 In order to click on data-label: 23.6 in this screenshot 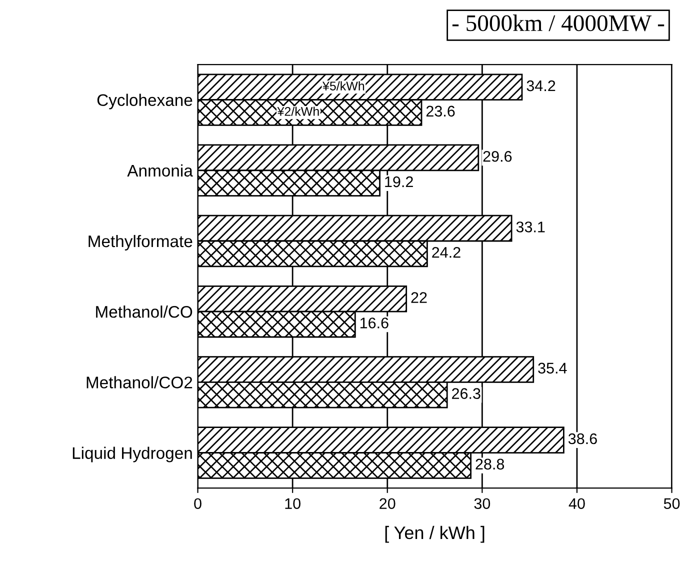, I will do `click(440, 111)`.